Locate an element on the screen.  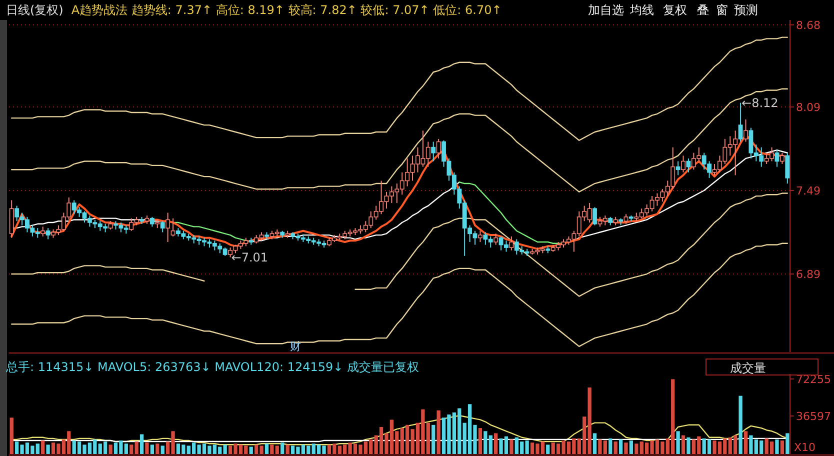
chart-title: 总手: 114315↓ MAVOL5: 263763↓ MAVOL120: 124159↓ 成交量已复权 is located at coordinates (212, 367).